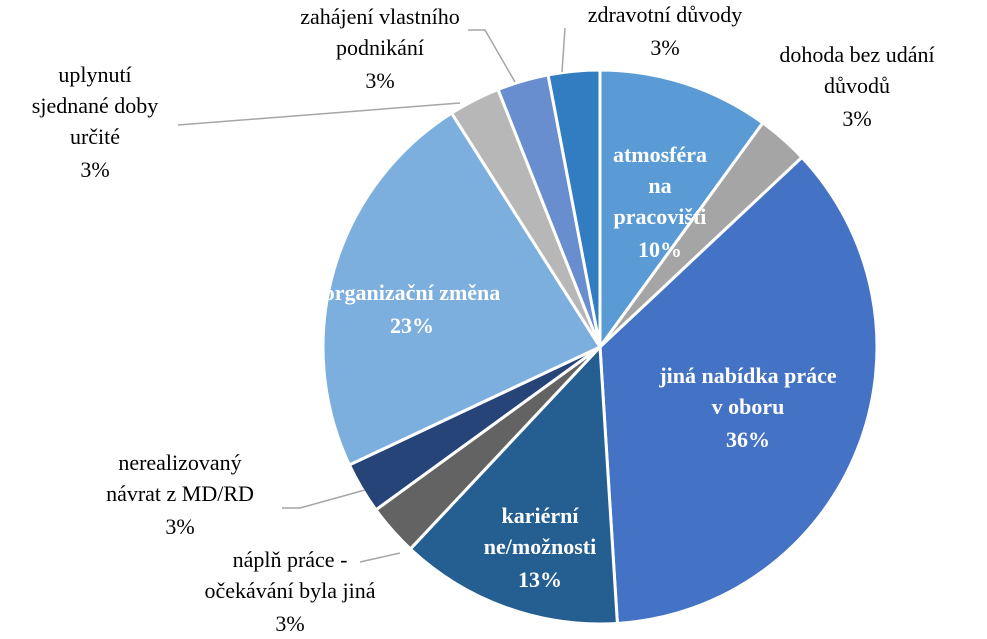  Describe the element at coordinates (540, 579) in the screenshot. I see `slice-value-label: 13%` at that location.